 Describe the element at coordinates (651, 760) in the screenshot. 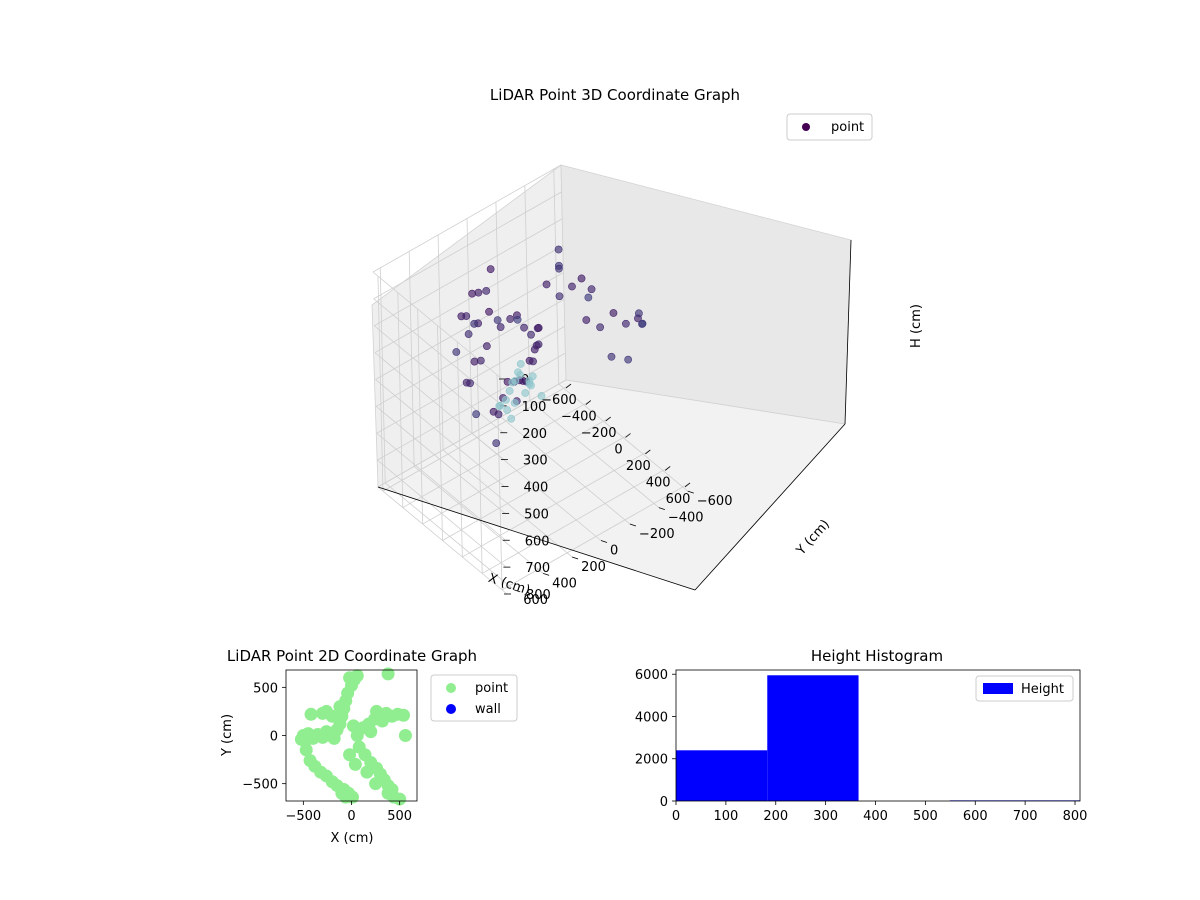

I see `y-tick-label-histogram: 2000` at that location.